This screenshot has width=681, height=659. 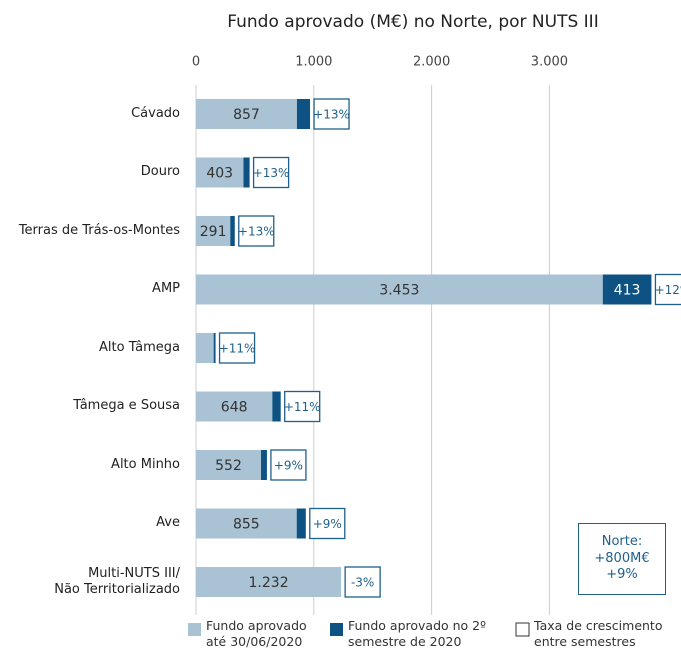 I want to click on growth-label: -3%, so click(x=362, y=583).